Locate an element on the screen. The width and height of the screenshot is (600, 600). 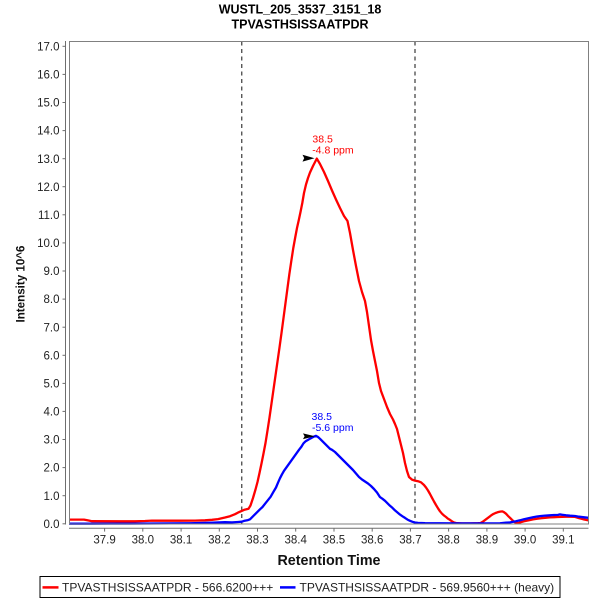
svg-text:TPVASTHSISSAATPDR - 569.9560++: TPVASTHSISSAATPDR - 569.9560+++ (heavy) is located at coordinates (427, 587).